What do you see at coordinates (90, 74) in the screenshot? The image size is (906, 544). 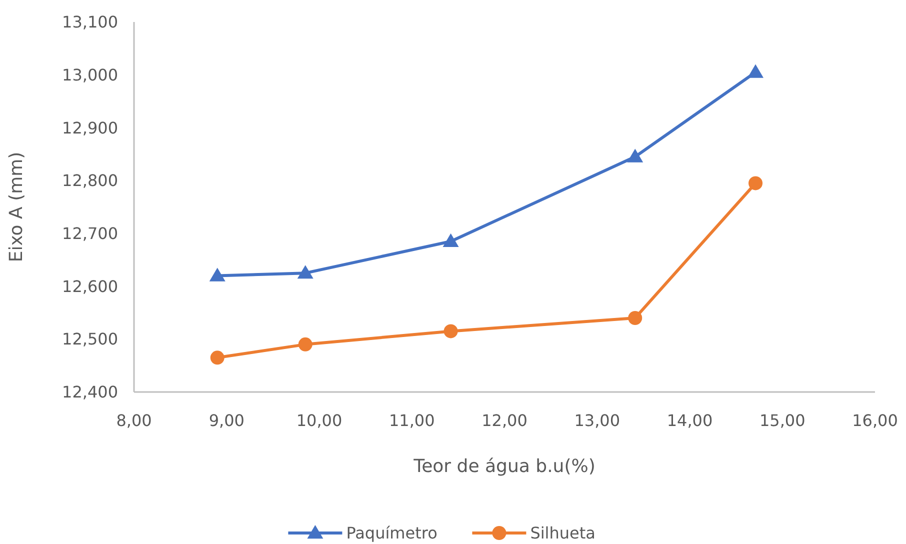 I see `y-tick-label: 13,000` at bounding box center [90, 74].